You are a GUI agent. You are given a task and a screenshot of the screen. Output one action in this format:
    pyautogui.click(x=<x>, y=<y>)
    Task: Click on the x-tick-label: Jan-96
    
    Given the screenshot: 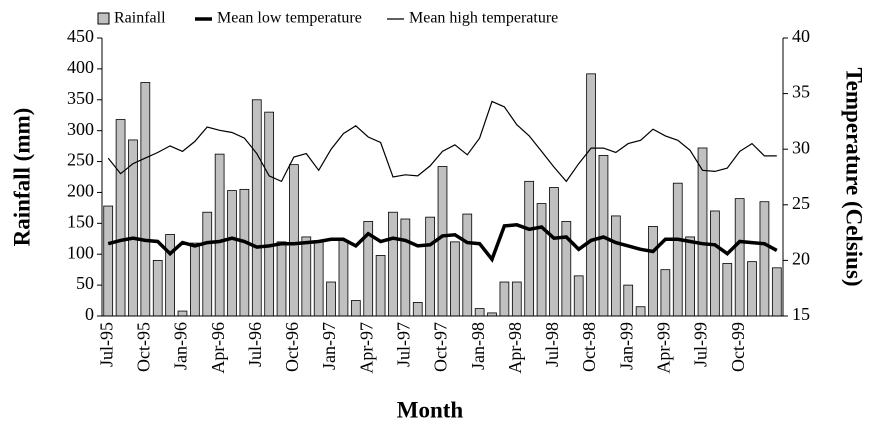 What is the action you would take?
    pyautogui.click(x=181, y=346)
    